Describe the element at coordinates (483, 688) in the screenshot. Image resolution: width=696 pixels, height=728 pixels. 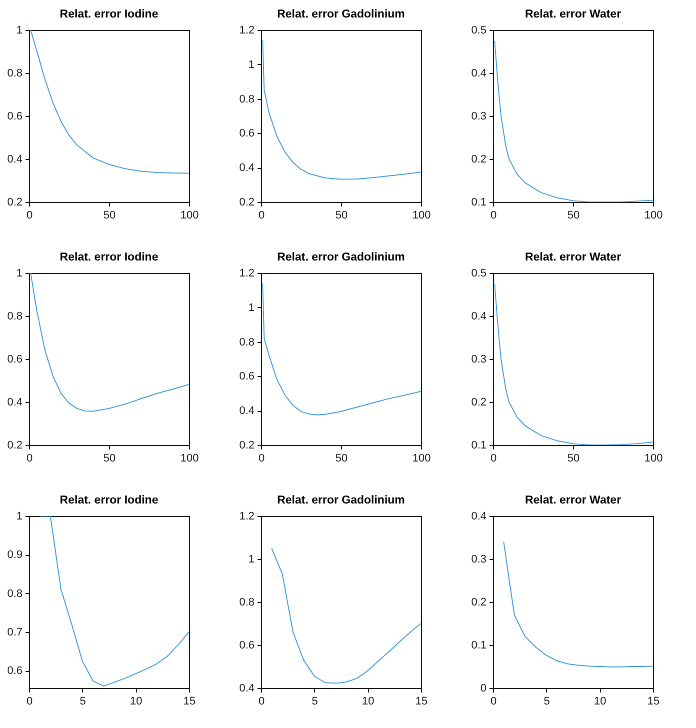
I see `y-tick-label: 0` at that location.